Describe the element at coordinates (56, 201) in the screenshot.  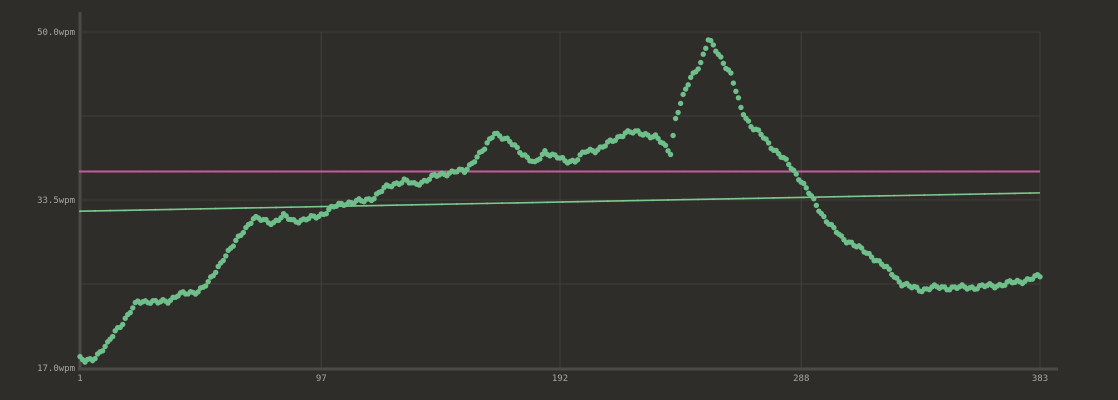
I see `y-tick-labels: 17.0wpm 33.5wpm 50.0wpm` at that location.